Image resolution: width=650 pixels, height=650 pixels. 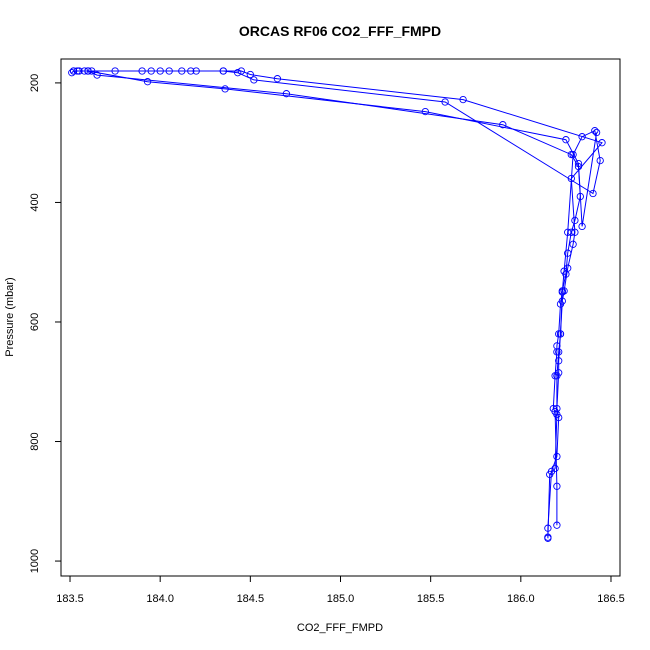 I want to click on x-tick-label: 186.5, so click(x=611, y=599).